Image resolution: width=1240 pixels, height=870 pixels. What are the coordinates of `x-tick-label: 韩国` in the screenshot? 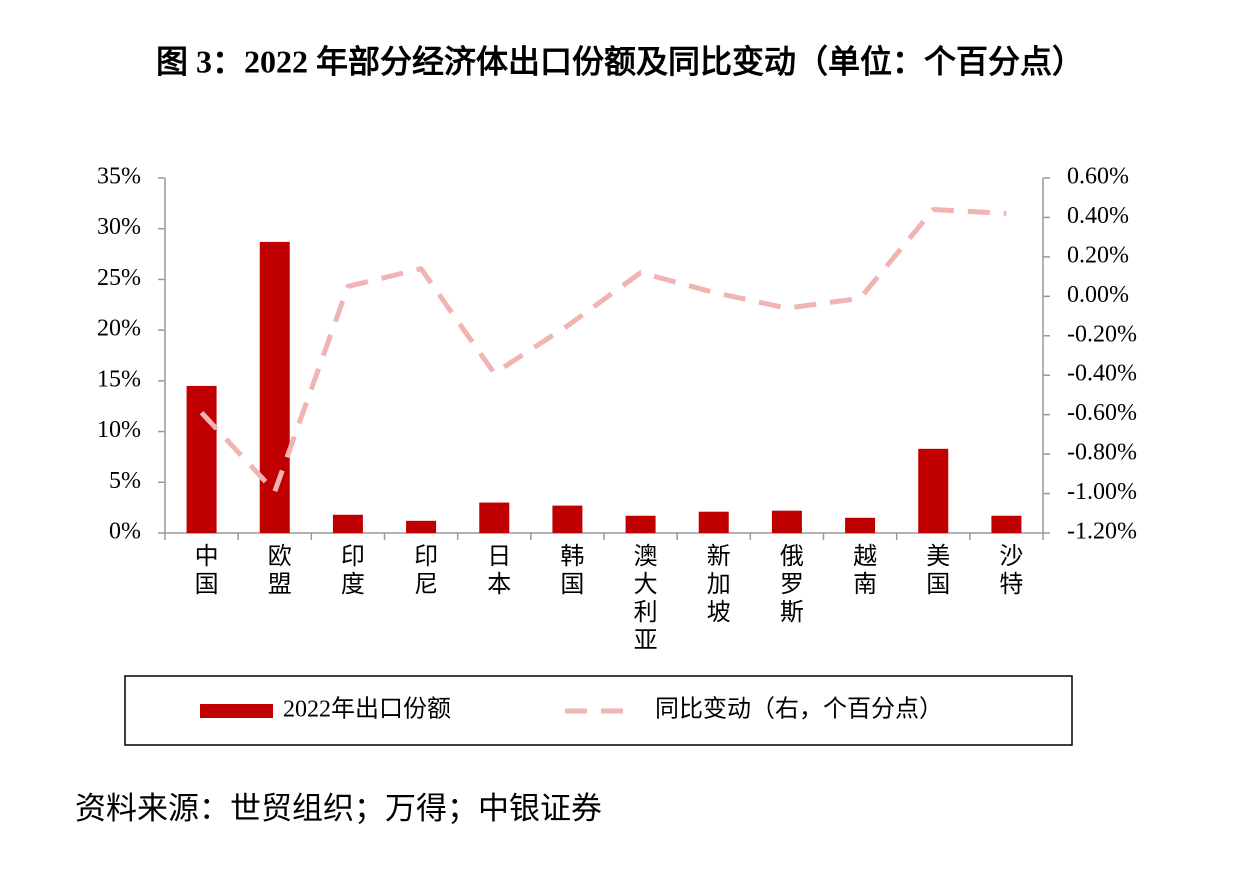 It's located at (570, 571).